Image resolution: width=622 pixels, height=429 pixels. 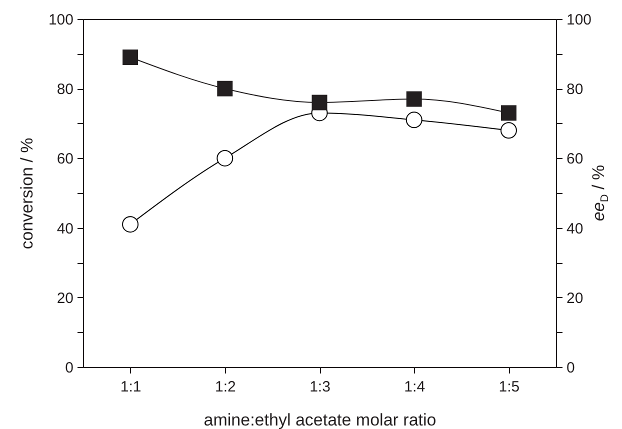 I want to click on y-tick-label: 40, so click(x=65, y=229).